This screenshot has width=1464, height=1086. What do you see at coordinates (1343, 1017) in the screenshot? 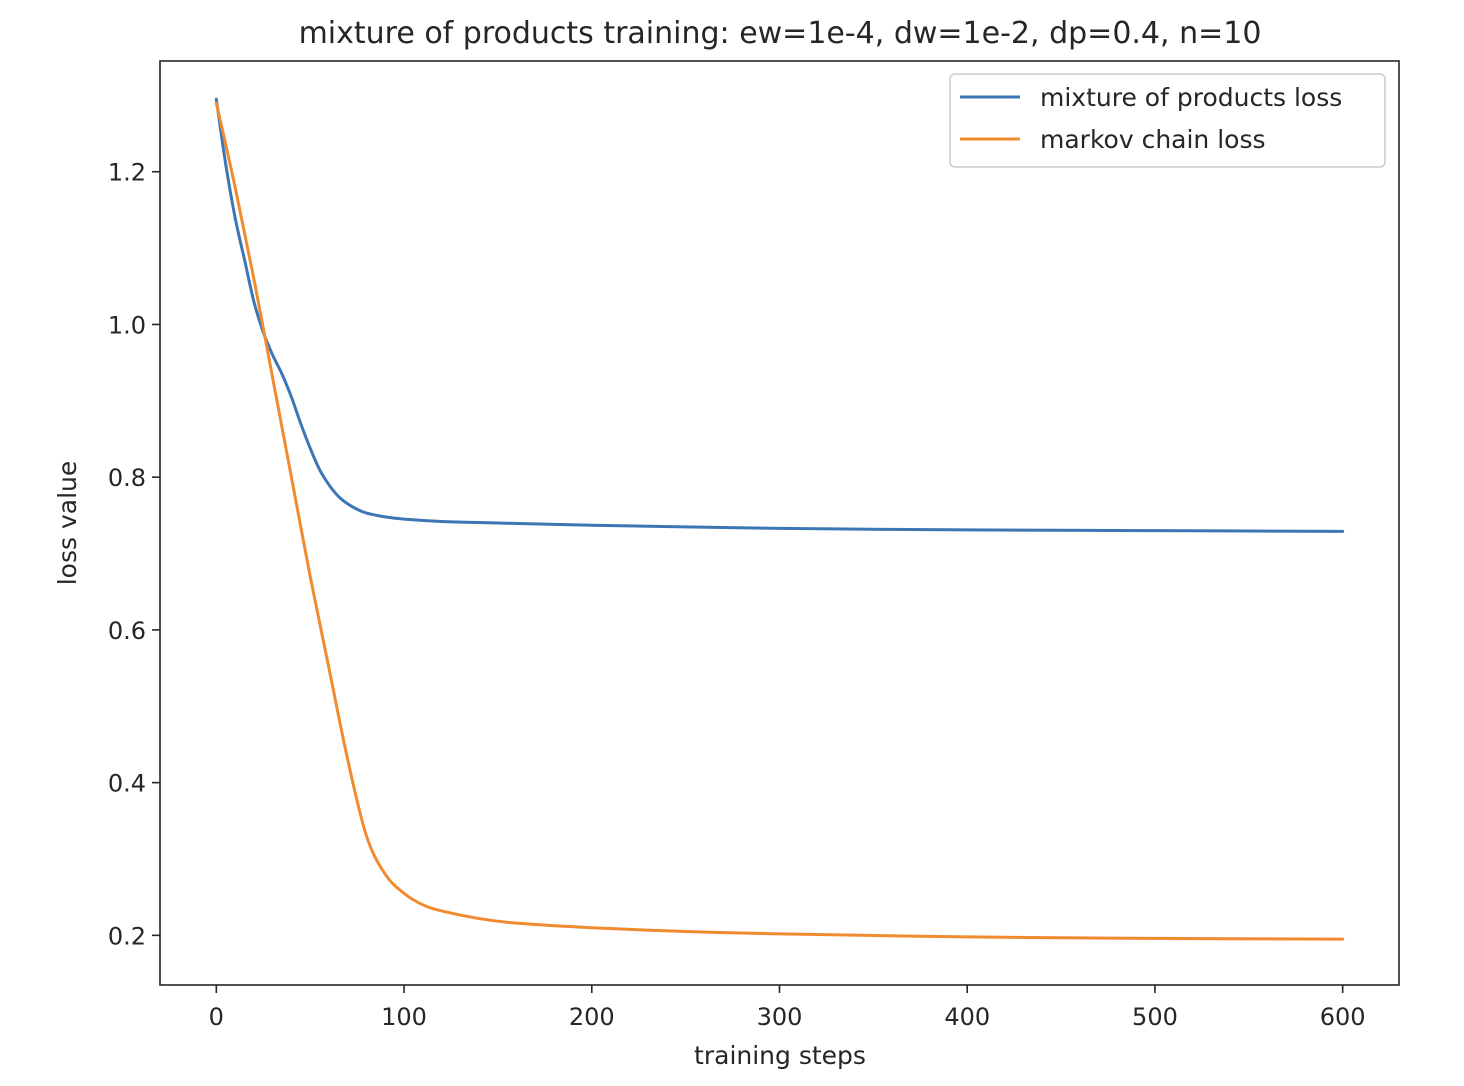
I see `x-tick-label: 600` at bounding box center [1343, 1017].